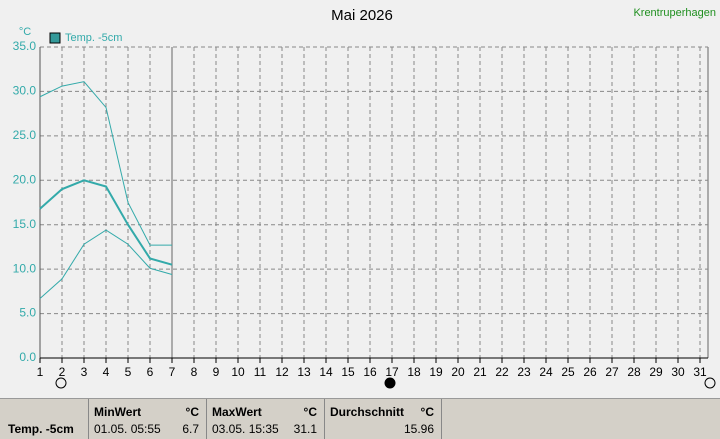 The image size is (720, 439). What do you see at coordinates (480, 372) in the screenshot?
I see `x-tick-label: 21` at bounding box center [480, 372].